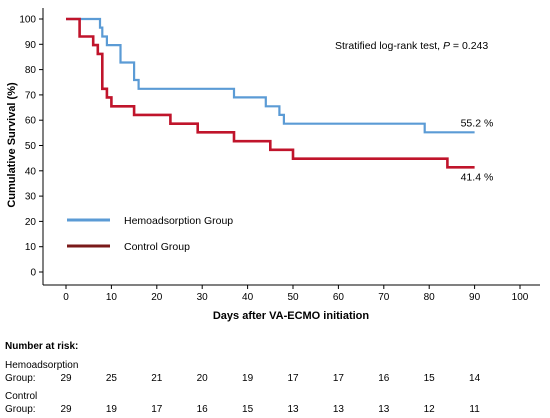  What do you see at coordinates (21, 396) in the screenshot?
I see `risk-row-label-control-line1: Control` at bounding box center [21, 396].